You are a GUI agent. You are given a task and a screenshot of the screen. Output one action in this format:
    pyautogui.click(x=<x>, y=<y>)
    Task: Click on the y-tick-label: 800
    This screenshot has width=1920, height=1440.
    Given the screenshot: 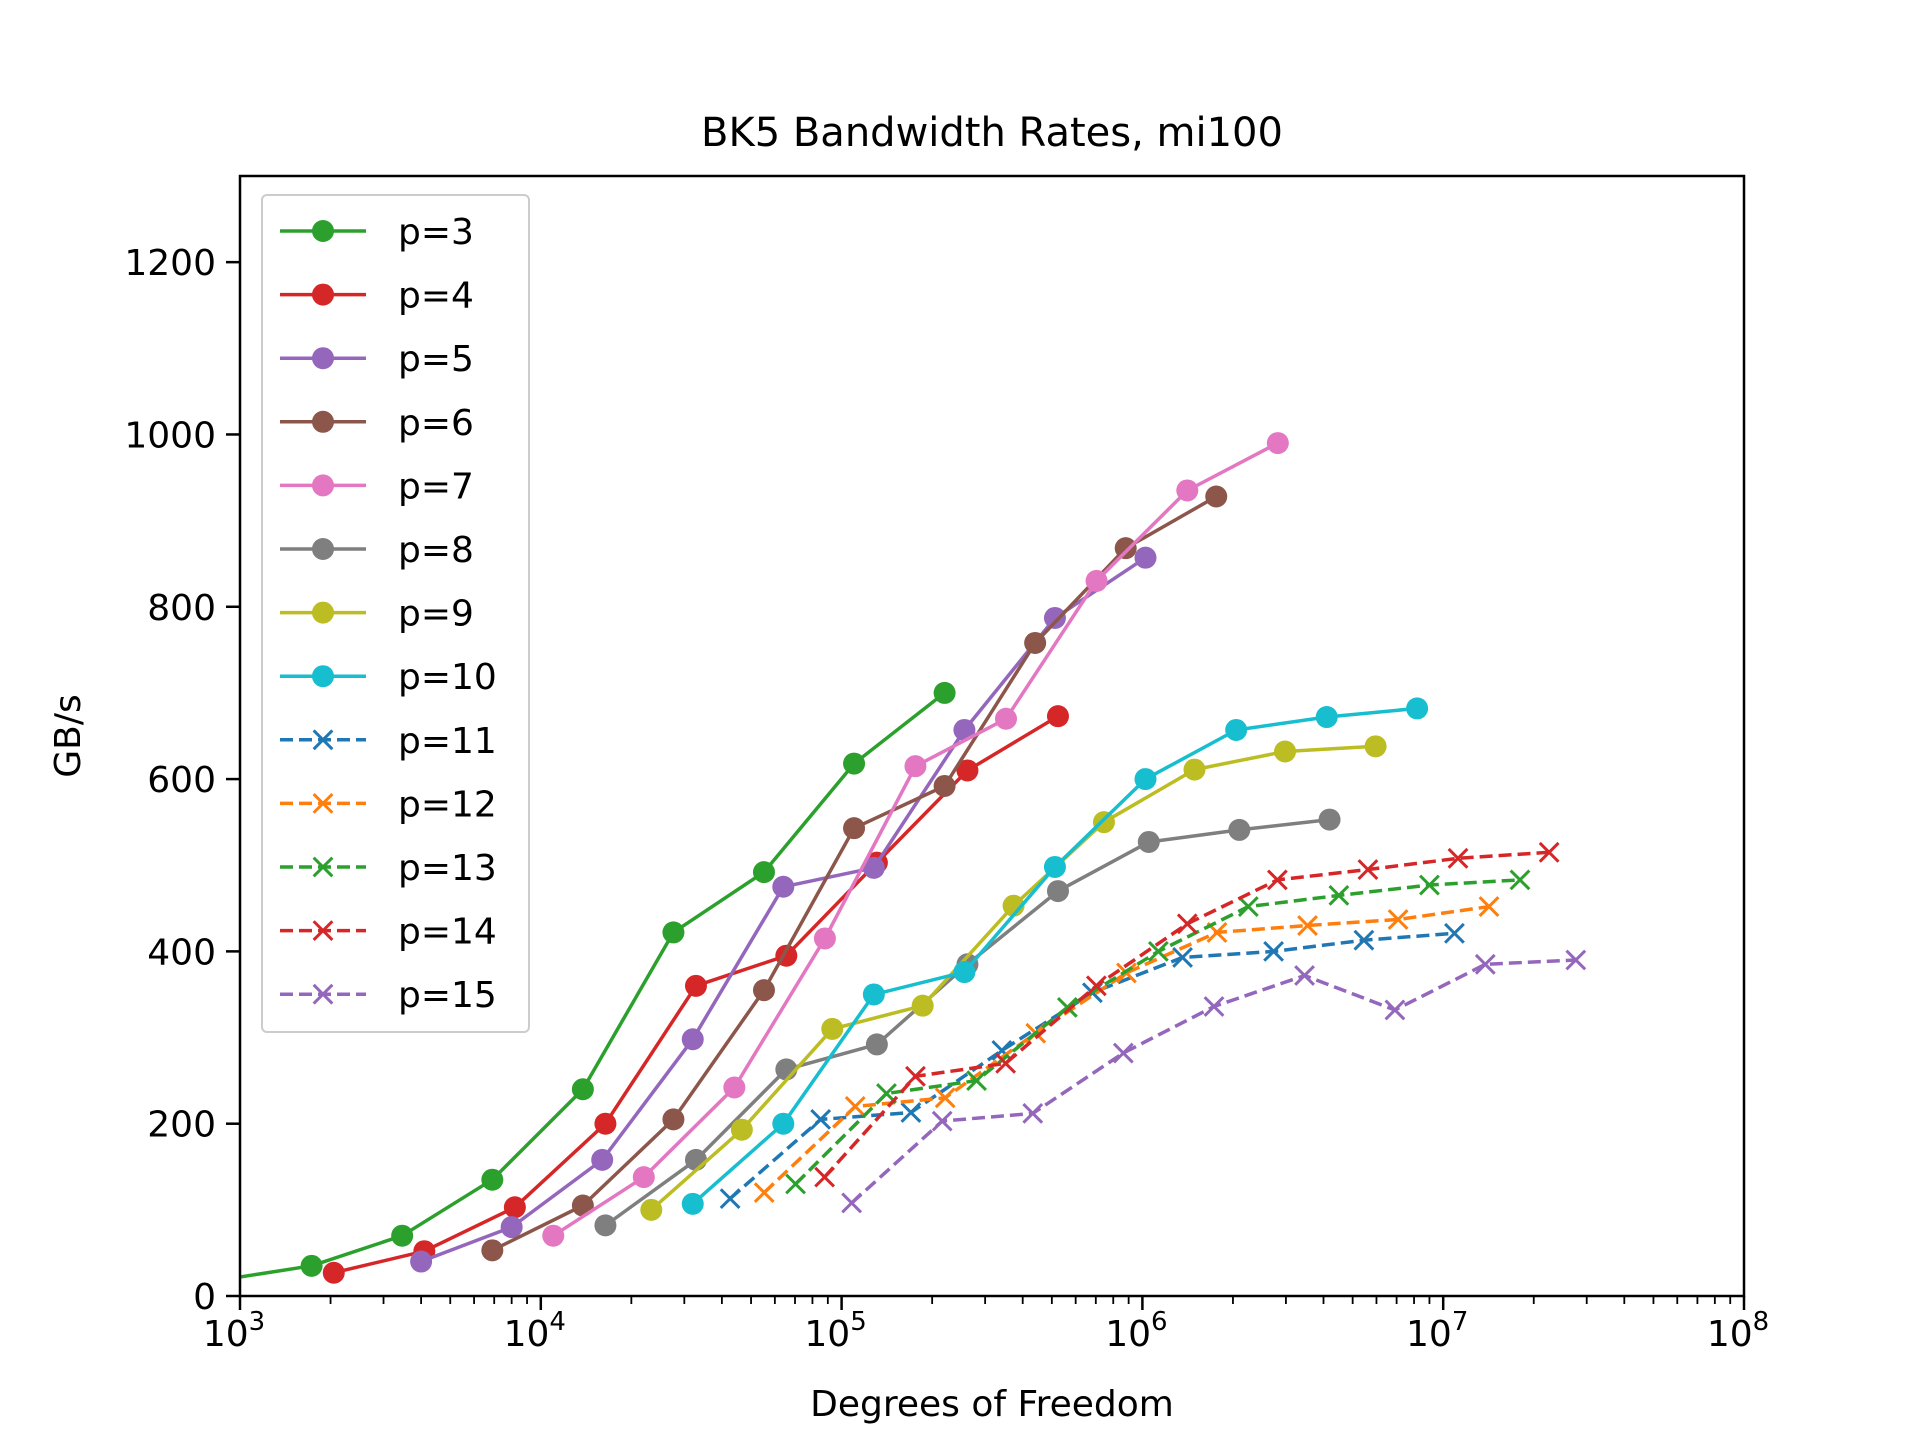 What is the action you would take?
    pyautogui.click(x=181, y=608)
    